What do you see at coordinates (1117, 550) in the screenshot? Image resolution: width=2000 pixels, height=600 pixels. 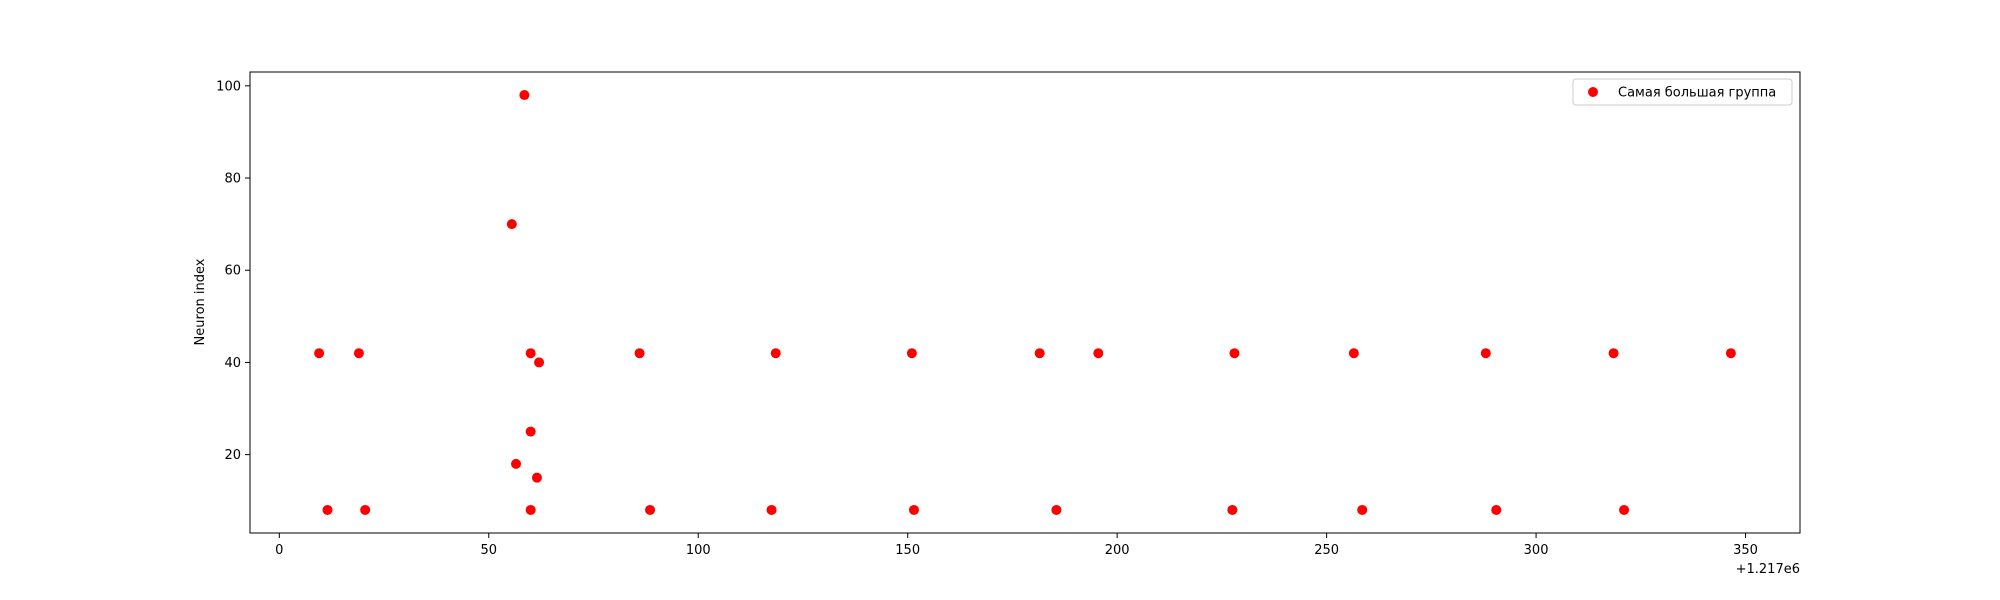 I see `x-tick-label: 200` at bounding box center [1117, 550].